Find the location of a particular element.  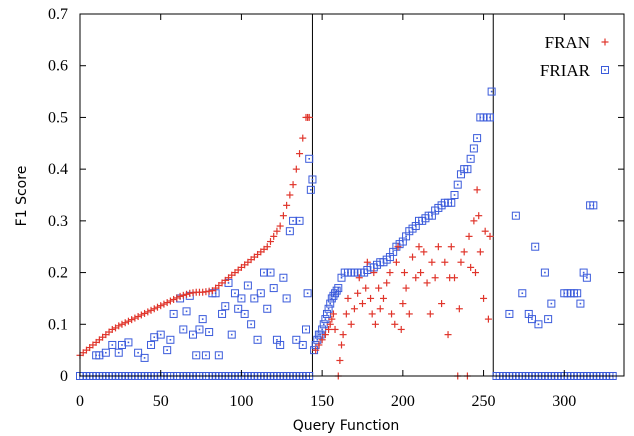

legend-label: FRAN is located at coordinates (567, 42).